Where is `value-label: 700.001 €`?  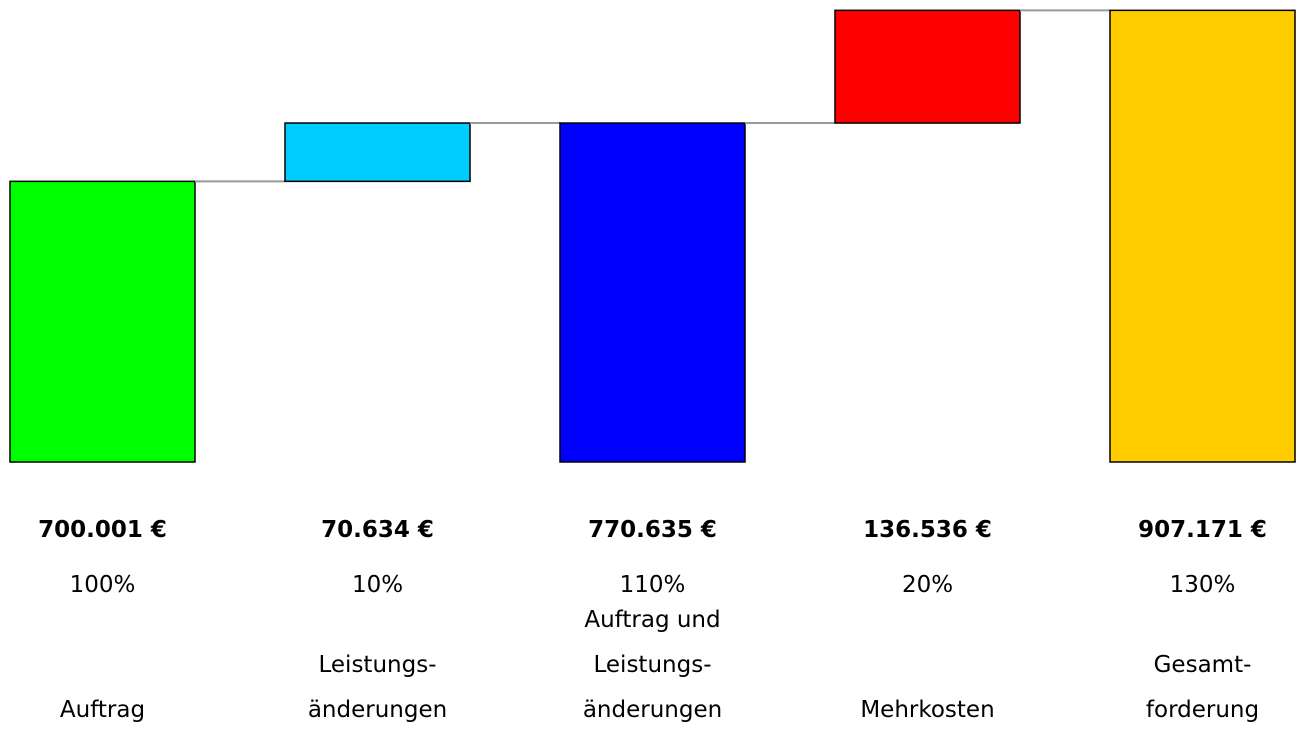
value-label: 700.001 € is located at coordinates (102, 530).